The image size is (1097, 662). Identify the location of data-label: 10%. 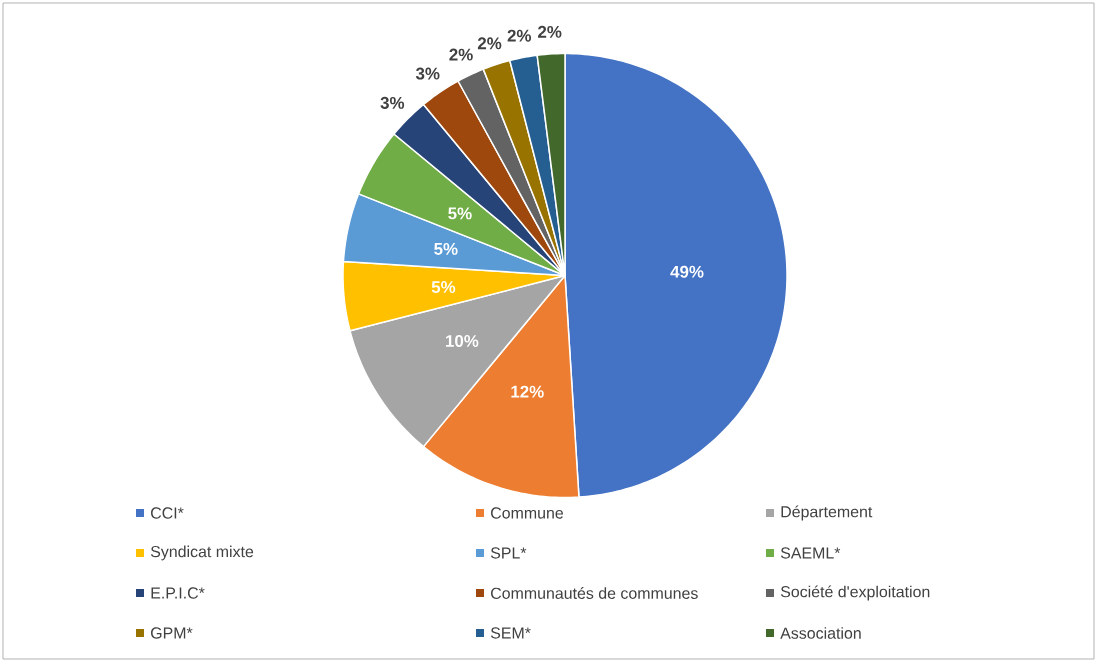
(462, 340).